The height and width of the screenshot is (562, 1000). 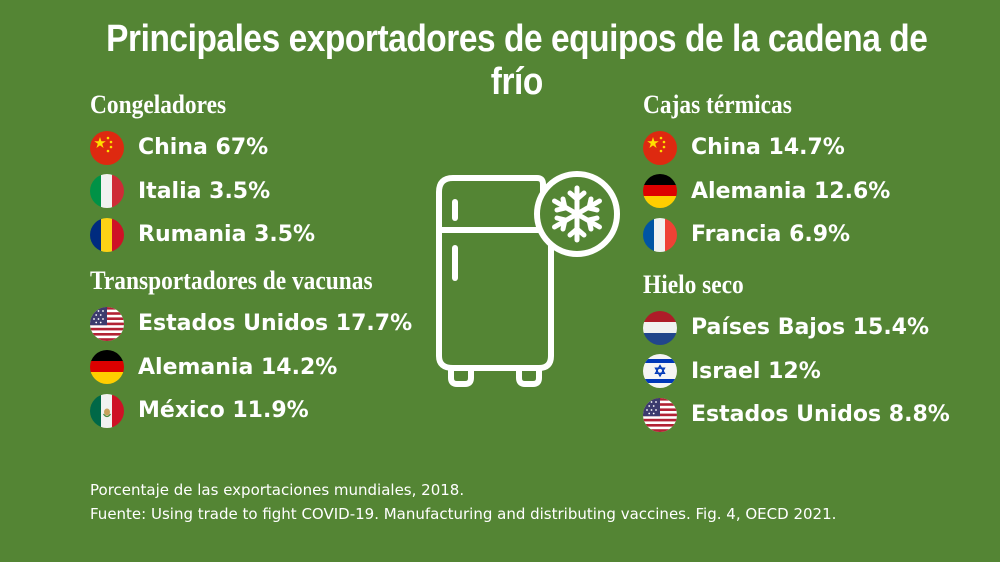 What do you see at coordinates (231, 280) in the screenshot?
I see `section-title: Transportadores de vacunas` at bounding box center [231, 280].